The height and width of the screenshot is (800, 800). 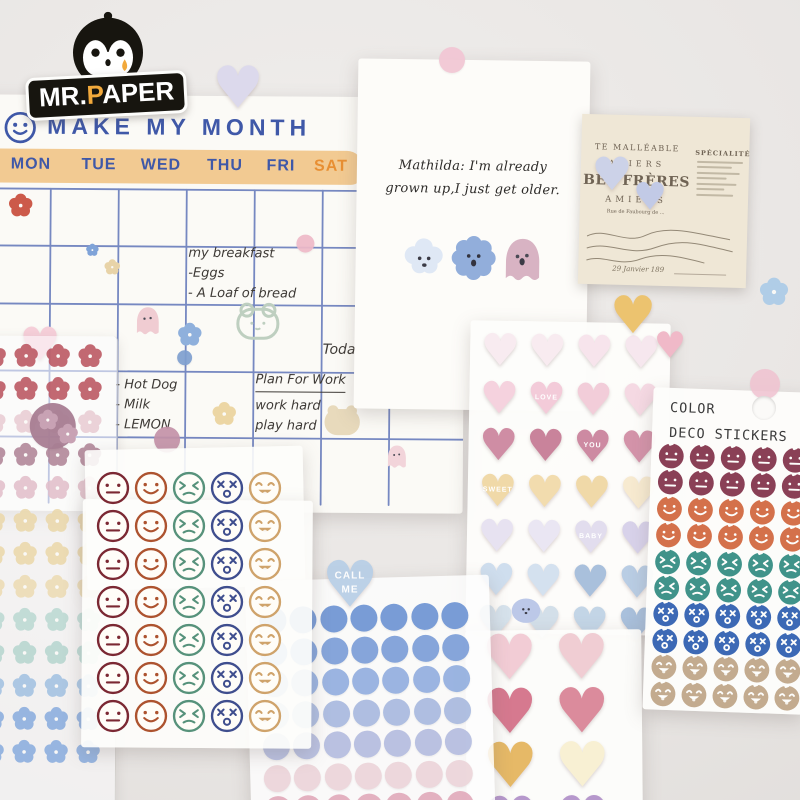 I want to click on call-me-word-1: CALL, so click(x=350, y=576).